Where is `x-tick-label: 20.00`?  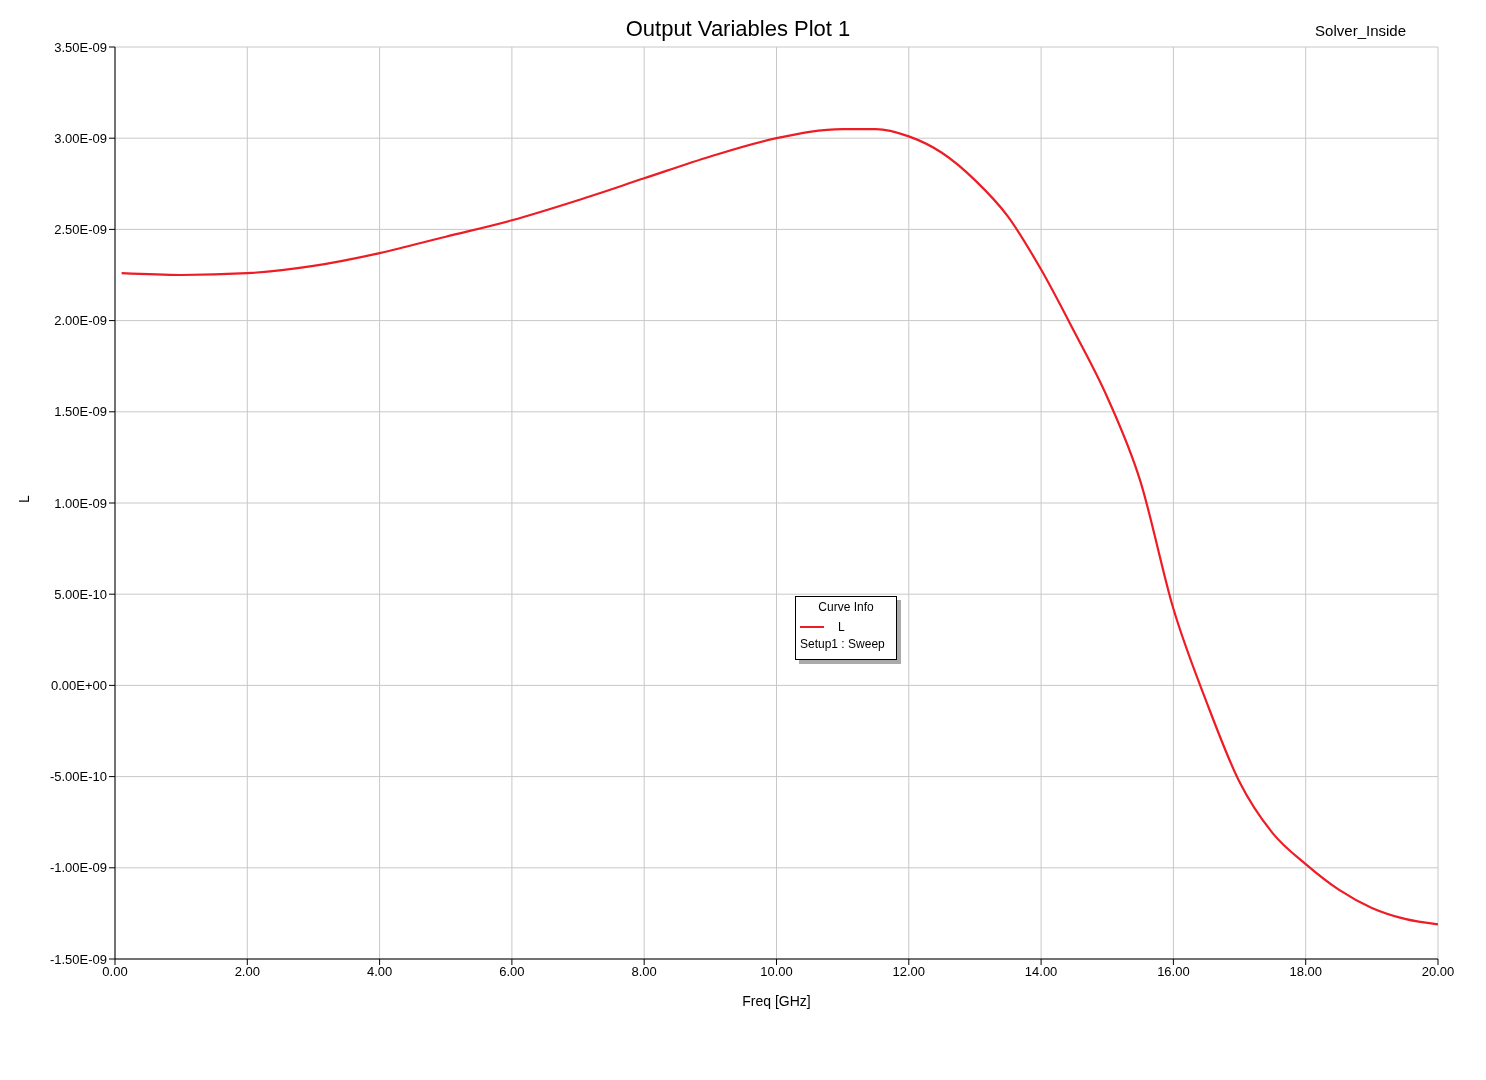
x-tick-label: 20.00 is located at coordinates (1438, 972).